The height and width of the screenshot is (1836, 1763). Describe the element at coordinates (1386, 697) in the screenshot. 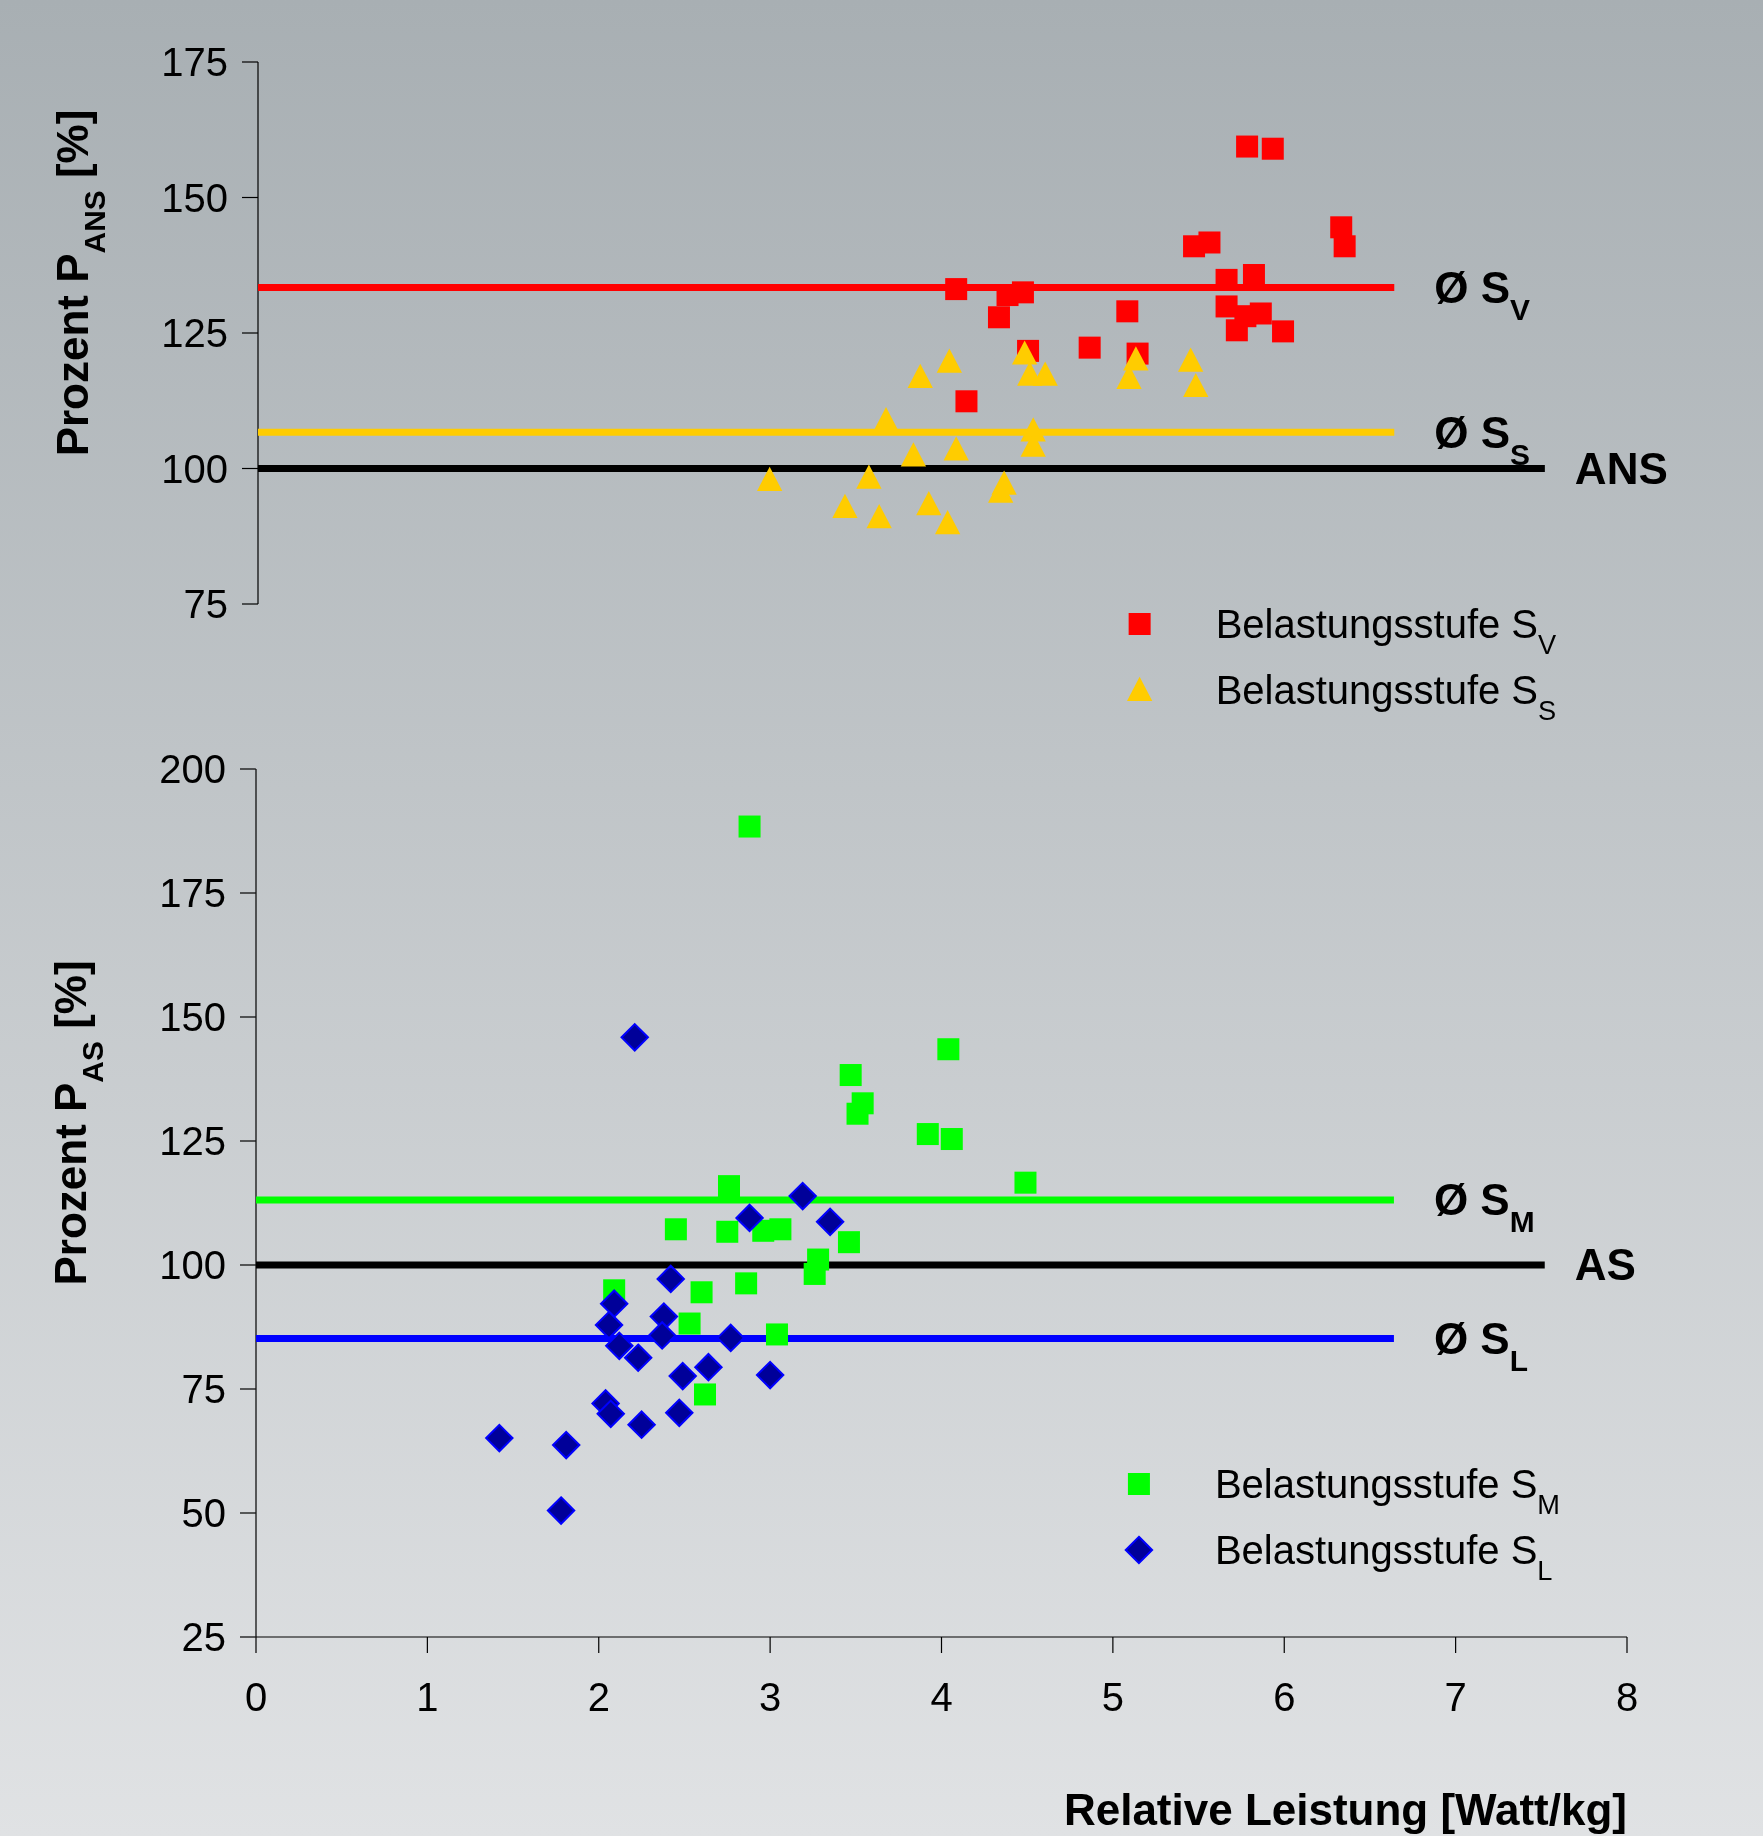

I see `legend-label: Belastungsstufe S$_{S}$` at that location.